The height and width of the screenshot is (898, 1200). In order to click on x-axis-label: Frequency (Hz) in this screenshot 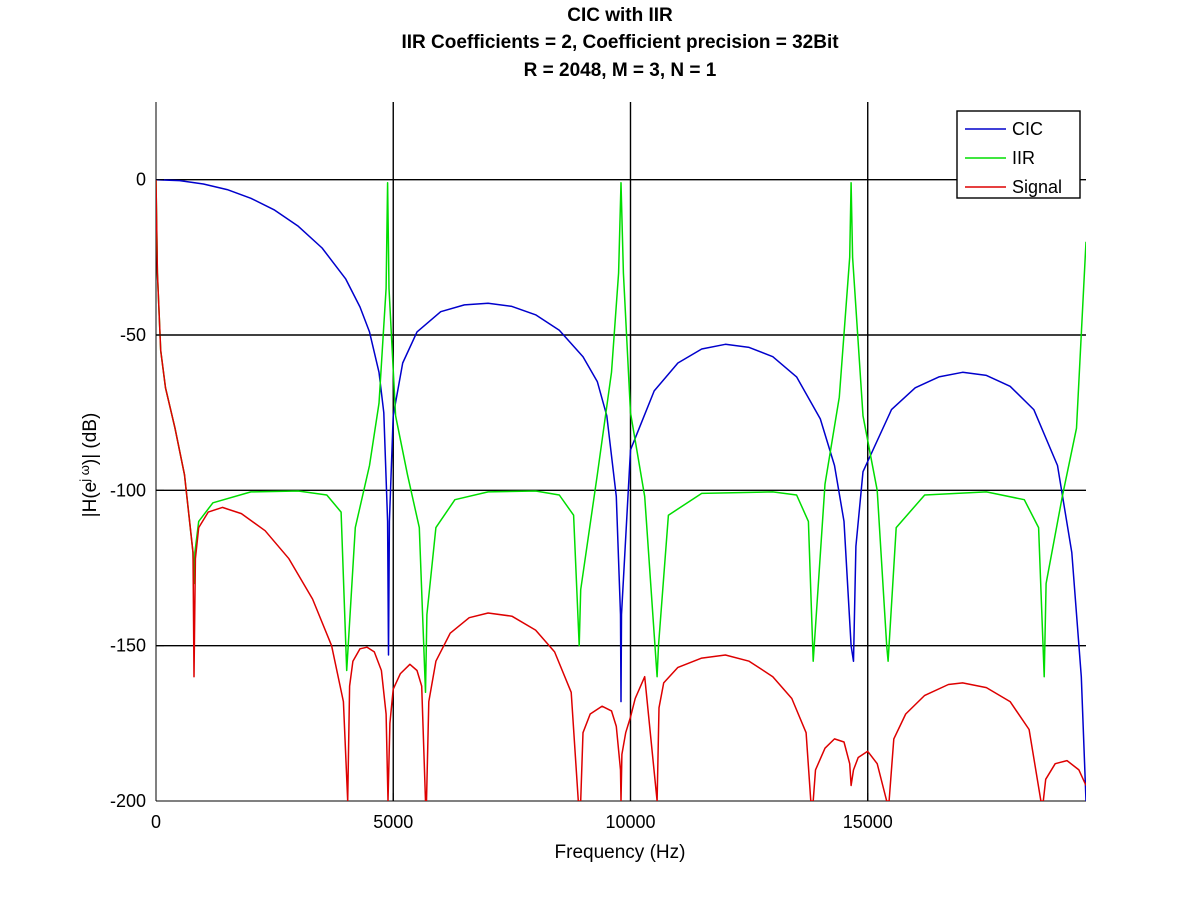, I will do `click(620, 852)`.